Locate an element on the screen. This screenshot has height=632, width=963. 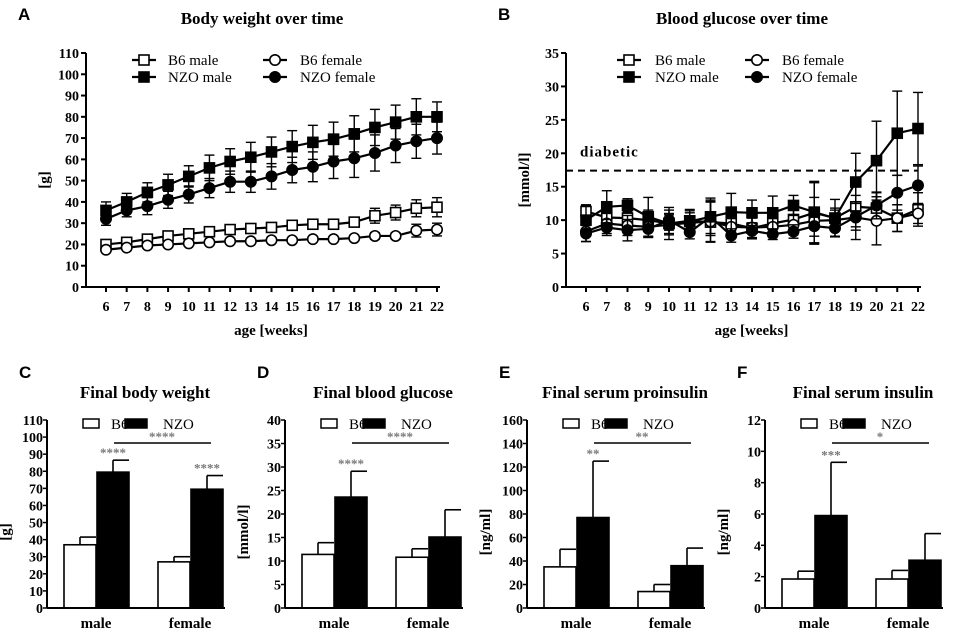
y-tick-label: 5 is located at coordinates (555, 255).